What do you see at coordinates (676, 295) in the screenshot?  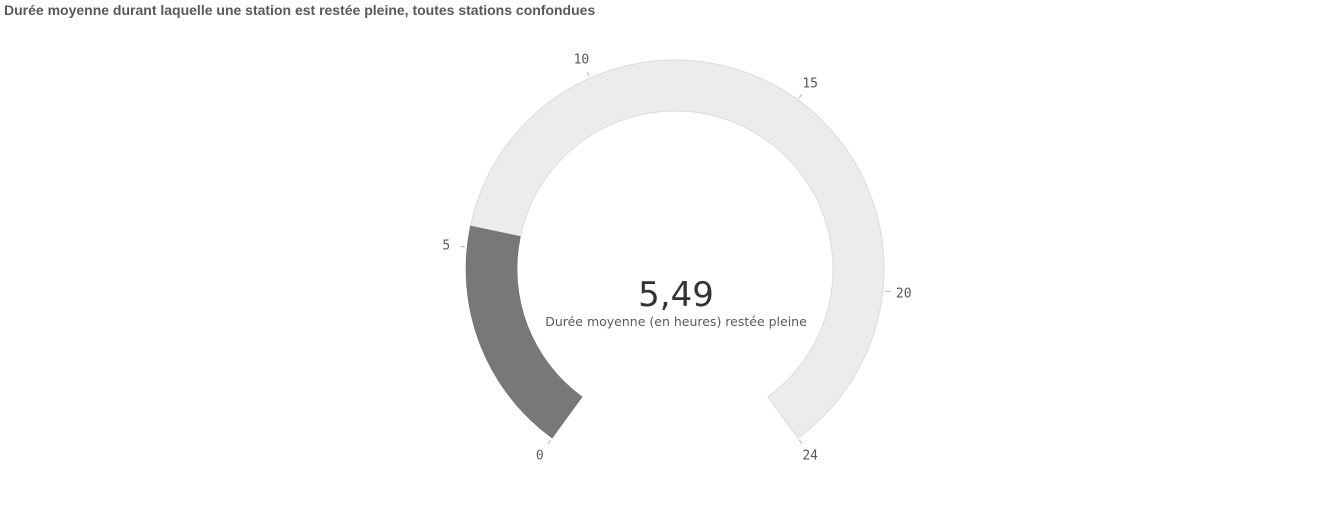 I see `gauge-value: 5,49` at bounding box center [676, 295].